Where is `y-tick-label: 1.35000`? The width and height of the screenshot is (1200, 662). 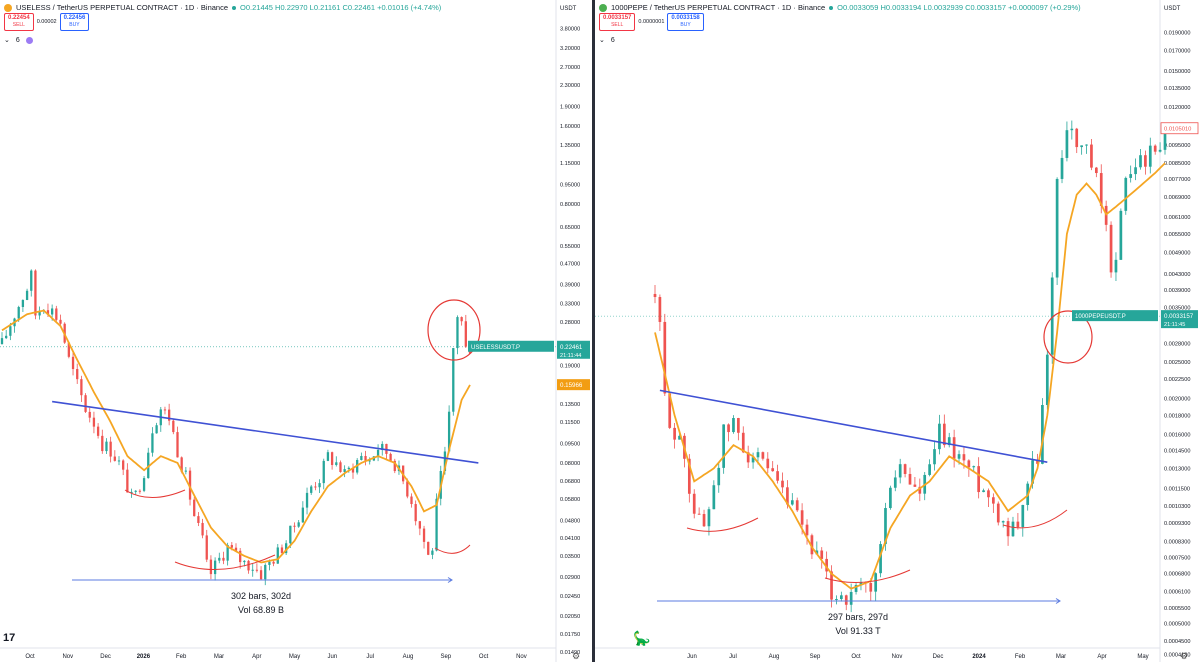 y-tick-label: 1.35000 is located at coordinates (570, 146).